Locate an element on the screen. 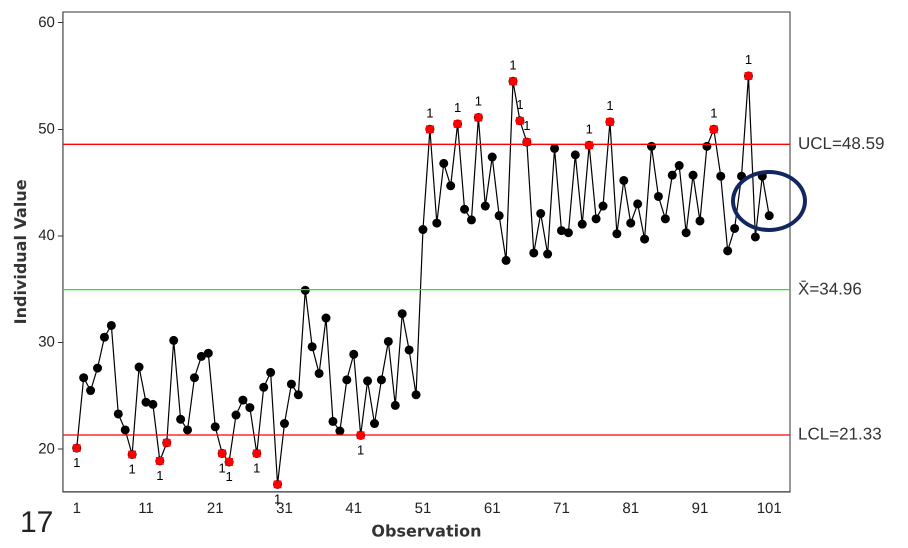 This screenshot has height=548, width=908. x-tick-label: 11 is located at coordinates (146, 508).